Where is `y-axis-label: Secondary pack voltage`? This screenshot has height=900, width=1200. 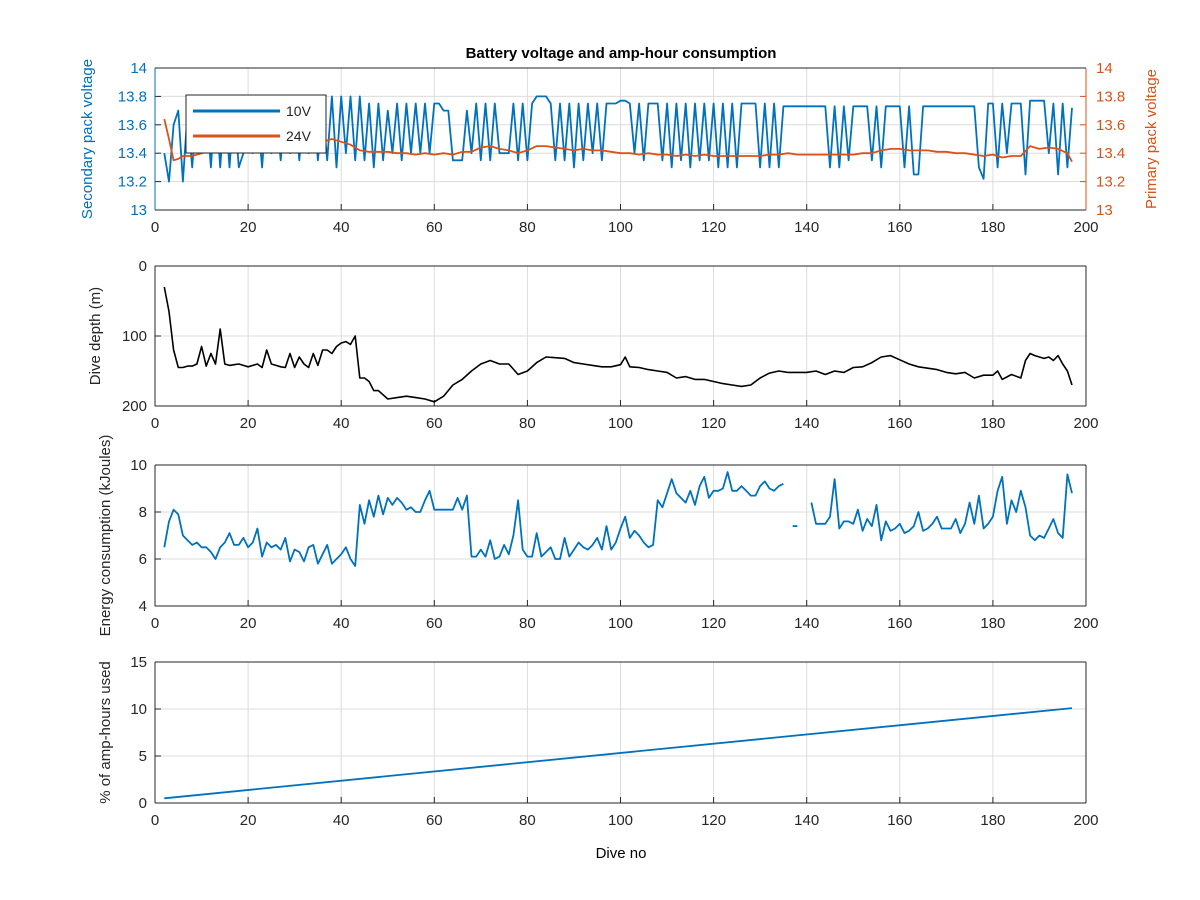 y-axis-label: Secondary pack voltage is located at coordinates (87, 139).